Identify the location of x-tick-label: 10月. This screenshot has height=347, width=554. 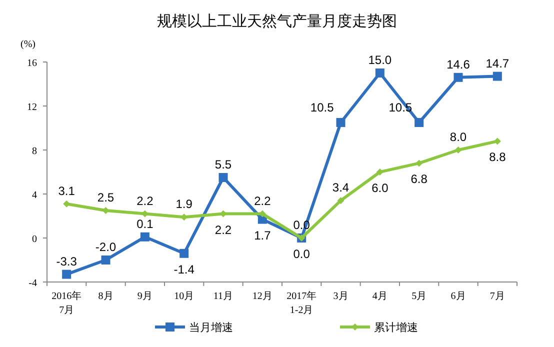
(184, 296).